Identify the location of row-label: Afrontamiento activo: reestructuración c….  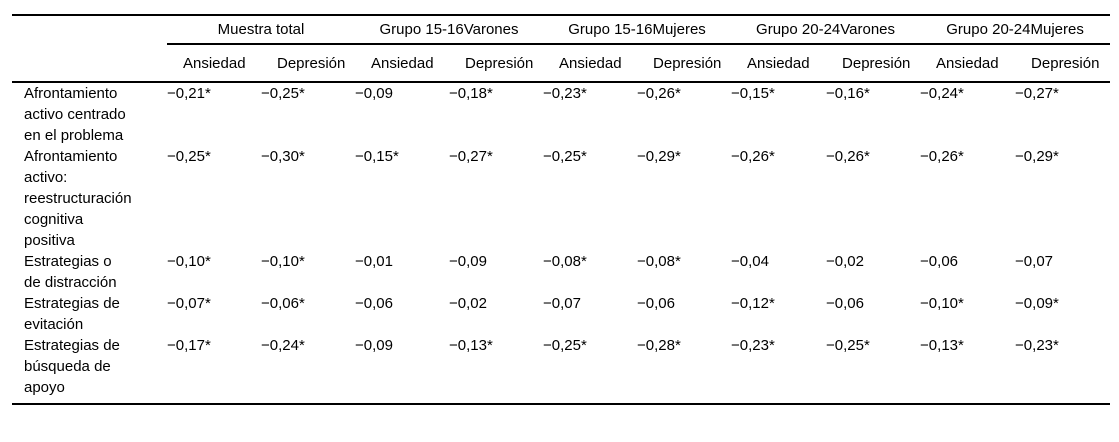
(78, 198).